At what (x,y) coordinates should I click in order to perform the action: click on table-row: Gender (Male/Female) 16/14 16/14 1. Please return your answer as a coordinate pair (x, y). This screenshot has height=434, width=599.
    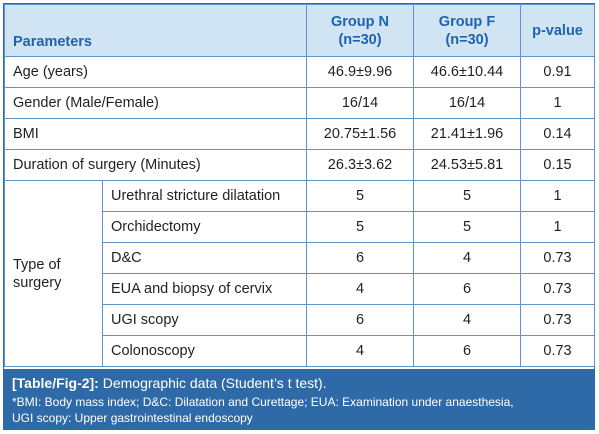
    Looking at the image, I should click on (299, 103).